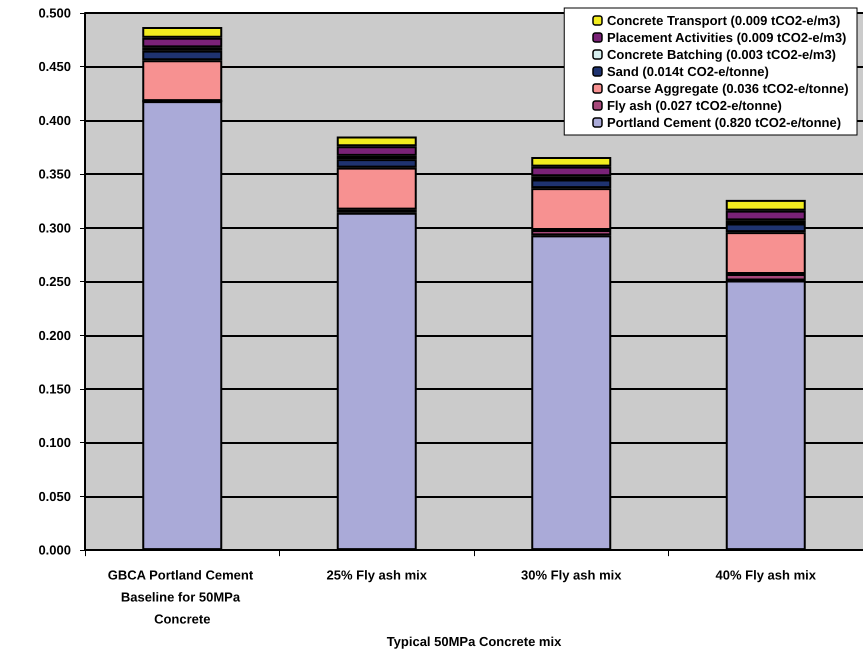  Describe the element at coordinates (474, 641) in the screenshot. I see `x-axis-title: Typical 50MPa Concrete mix` at that location.